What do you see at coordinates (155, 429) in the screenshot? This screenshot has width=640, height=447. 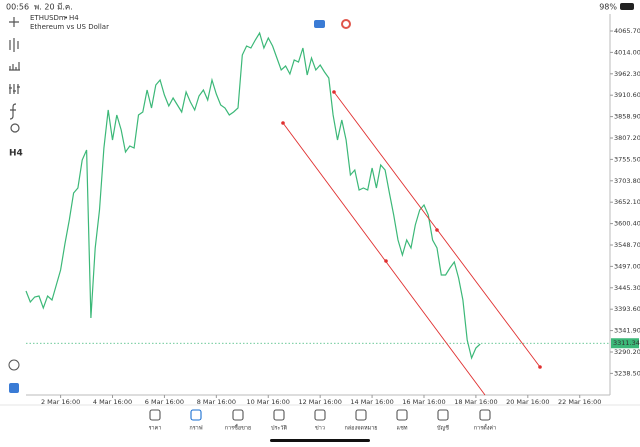 I see `nav-label: ราคา` at bounding box center [155, 429].